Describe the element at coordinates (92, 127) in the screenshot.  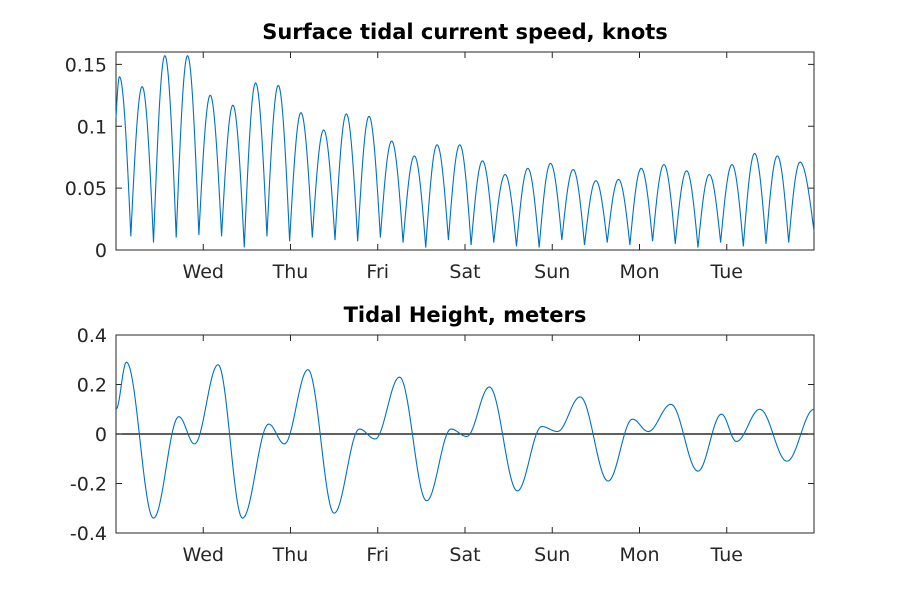
I see `y-tick-label: 0.1` at that location.